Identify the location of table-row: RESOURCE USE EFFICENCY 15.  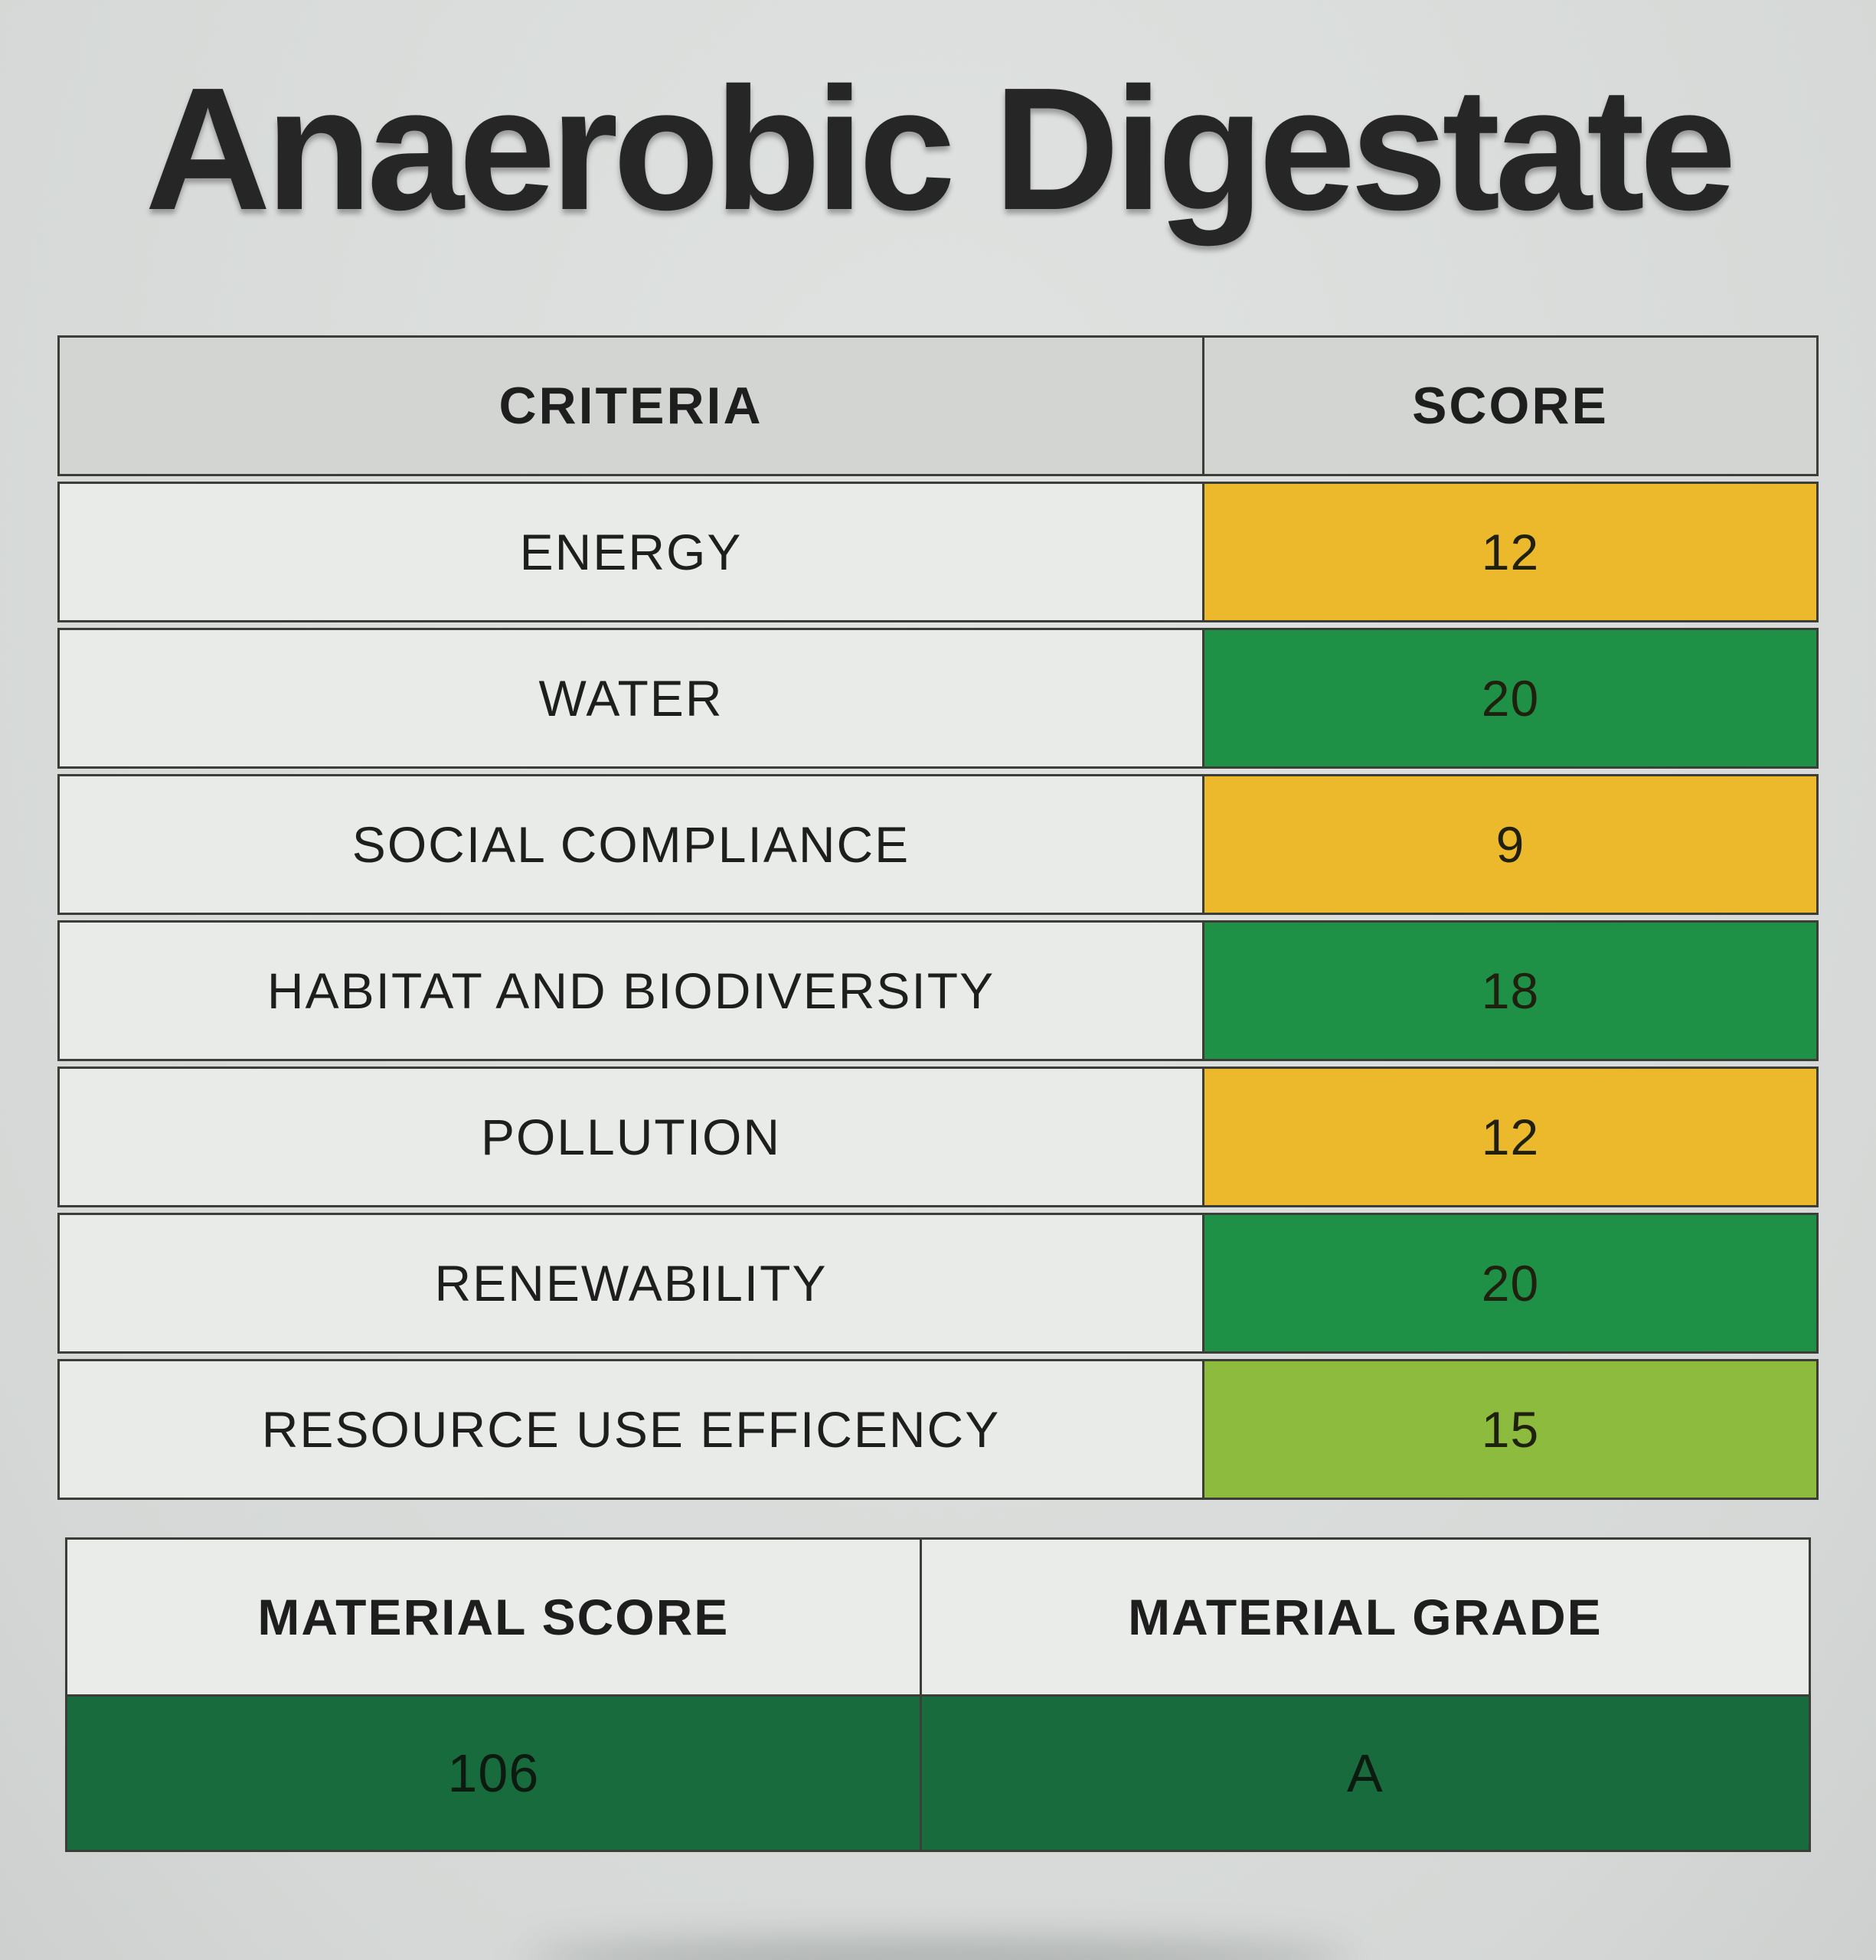
(938, 1429).